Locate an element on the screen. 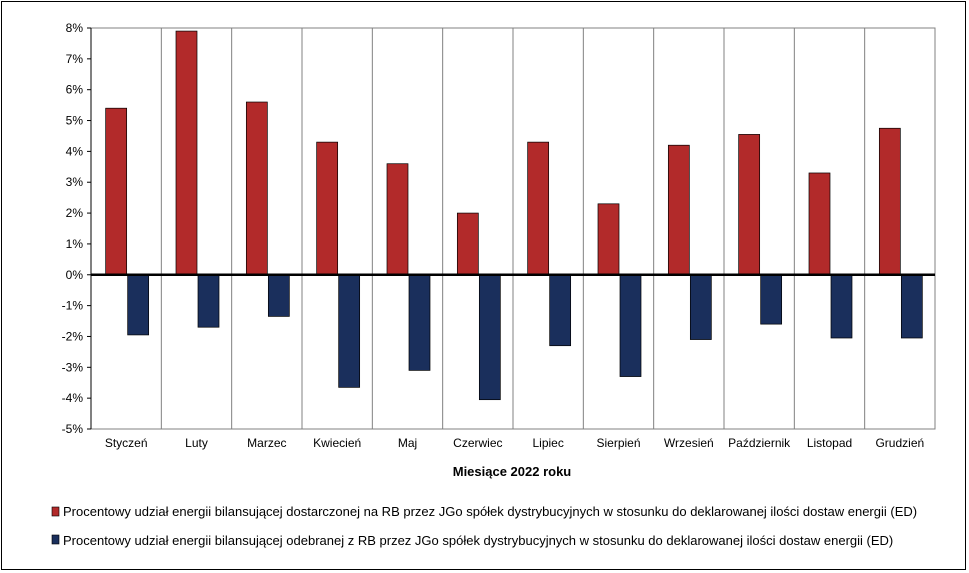  x-tick-label: Wrzesień is located at coordinates (689, 443).